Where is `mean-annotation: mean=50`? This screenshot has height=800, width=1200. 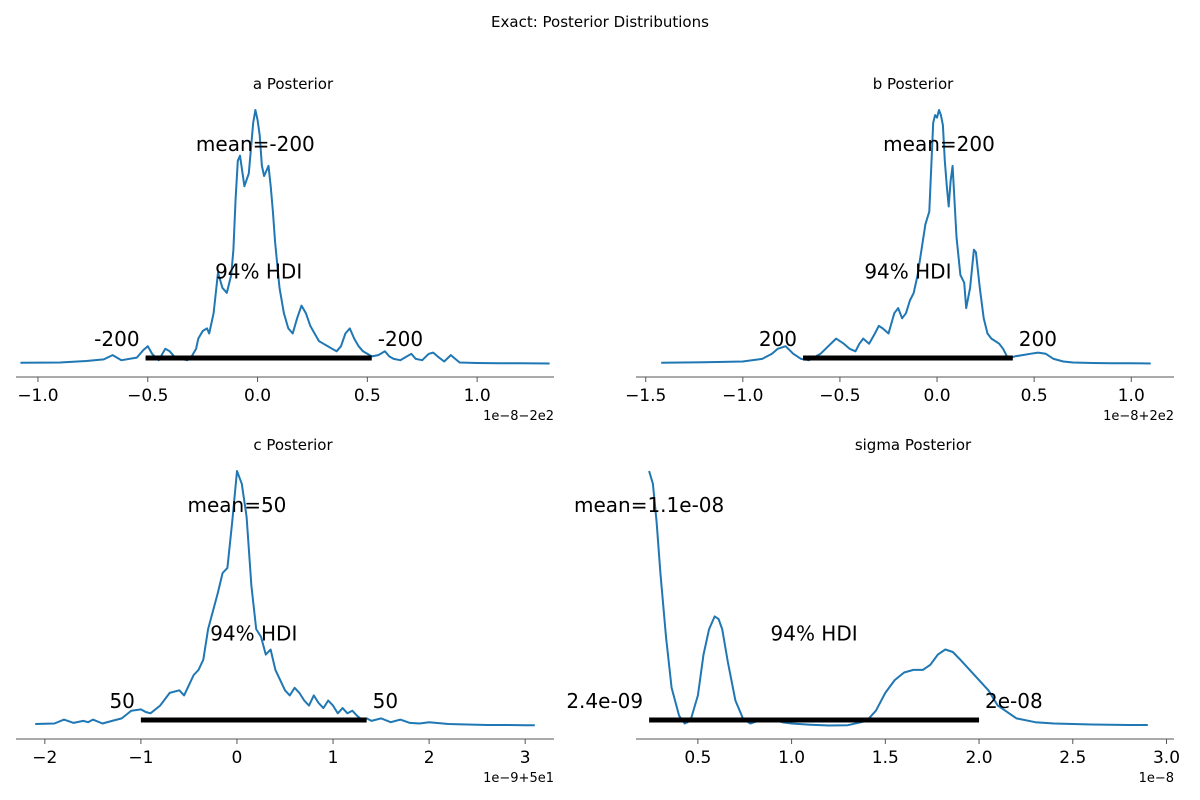 mean-annotation: mean=50 is located at coordinates (236, 505).